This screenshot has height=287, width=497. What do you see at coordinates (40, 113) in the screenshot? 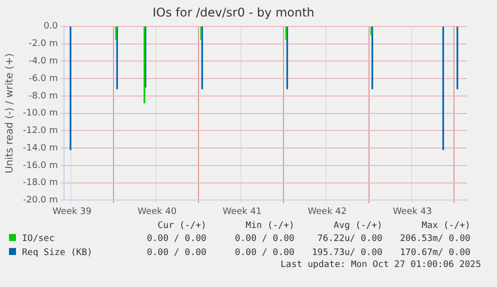
I see `y-tick-label: -10.0 m` at bounding box center [40, 113].